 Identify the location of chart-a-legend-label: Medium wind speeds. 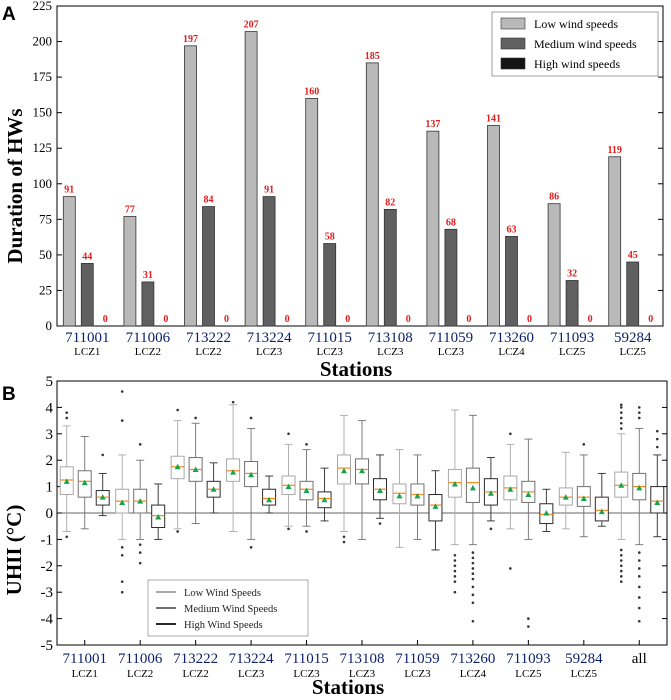
(585, 44).